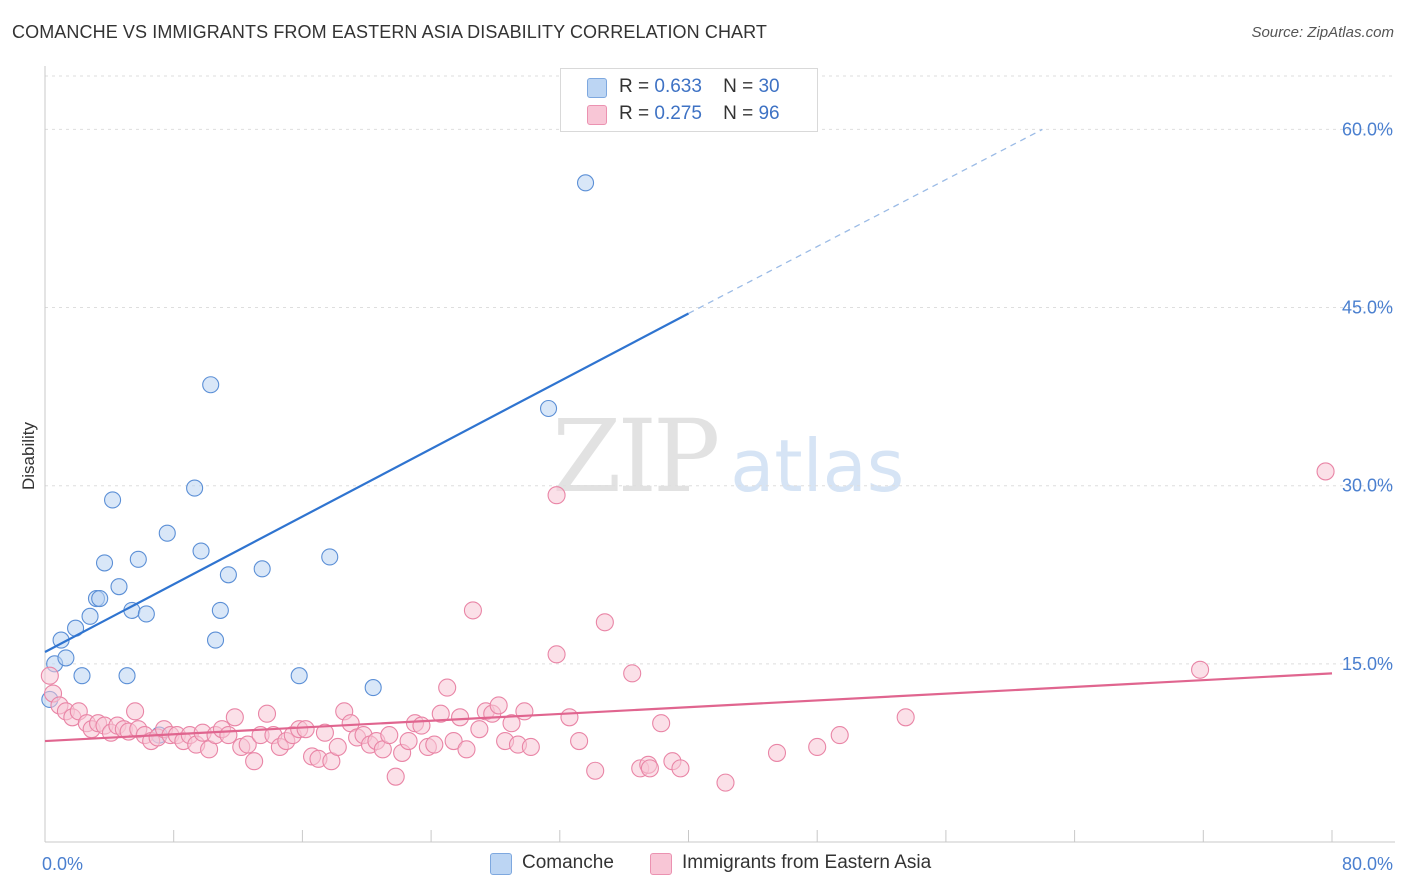 This screenshot has width=1406, height=892. I want to click on trend-line-eastern-asia, so click(688, 707).